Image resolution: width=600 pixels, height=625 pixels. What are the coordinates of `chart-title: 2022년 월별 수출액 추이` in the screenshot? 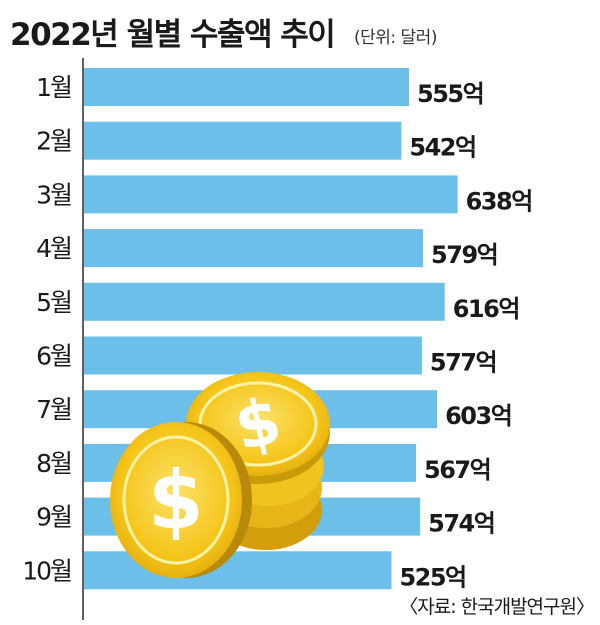 It's located at (172, 35).